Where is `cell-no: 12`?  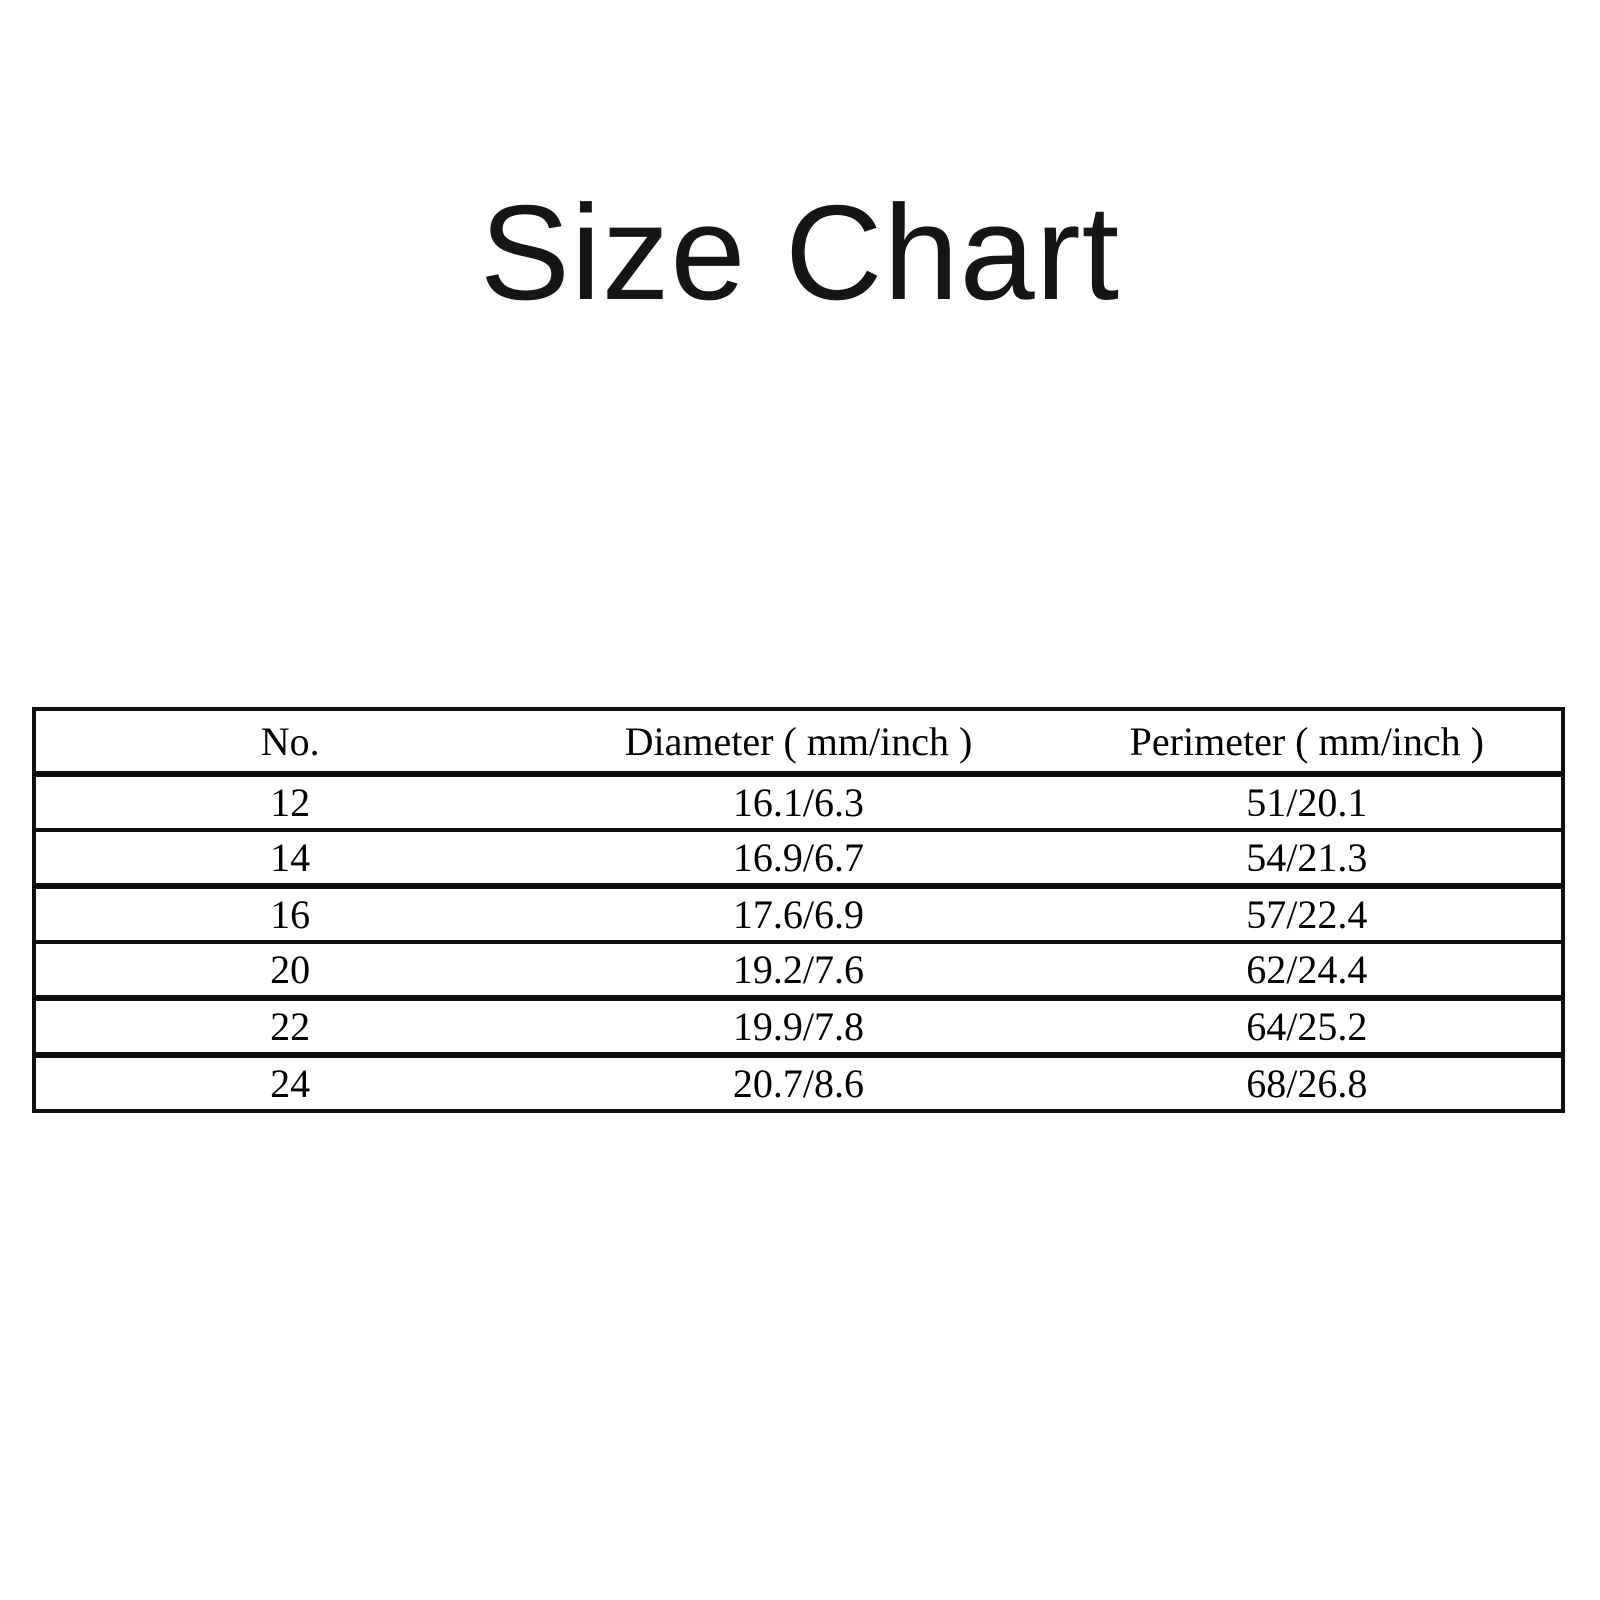 cell-no: 12 is located at coordinates (289, 803).